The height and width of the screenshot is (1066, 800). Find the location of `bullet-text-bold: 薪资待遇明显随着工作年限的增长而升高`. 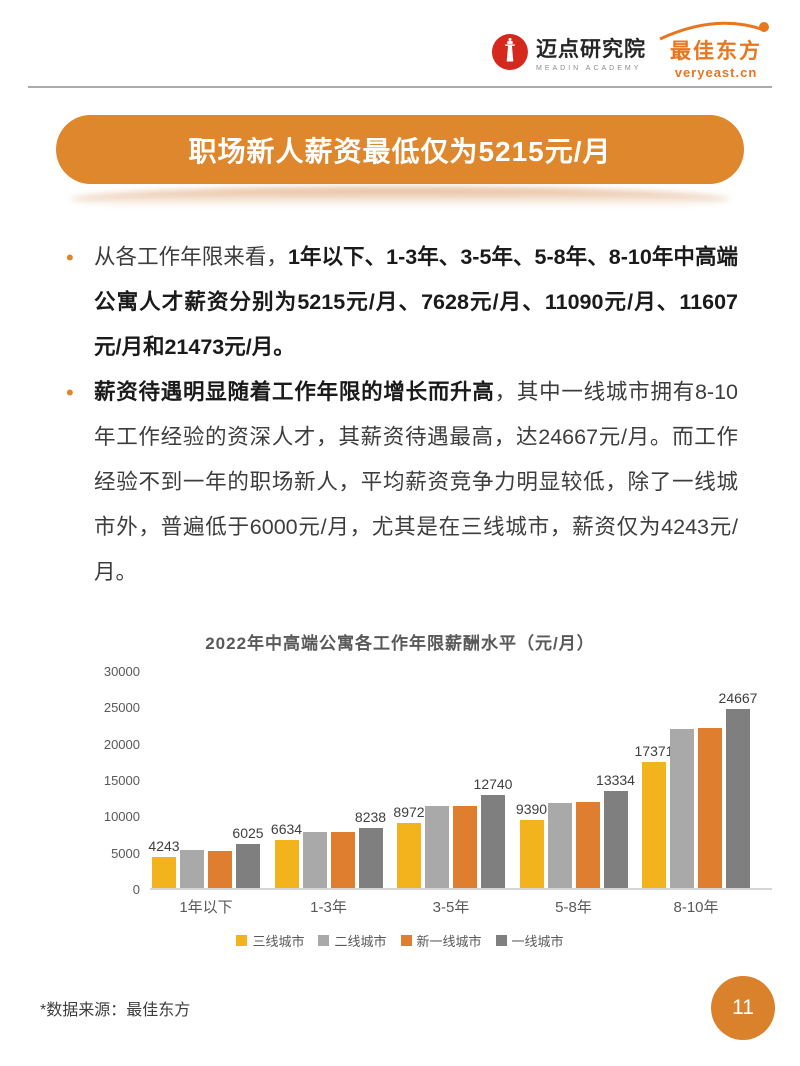

bullet-text-bold: 薪资待遇明显随着工作年限的增长而升高 is located at coordinates (294, 392).